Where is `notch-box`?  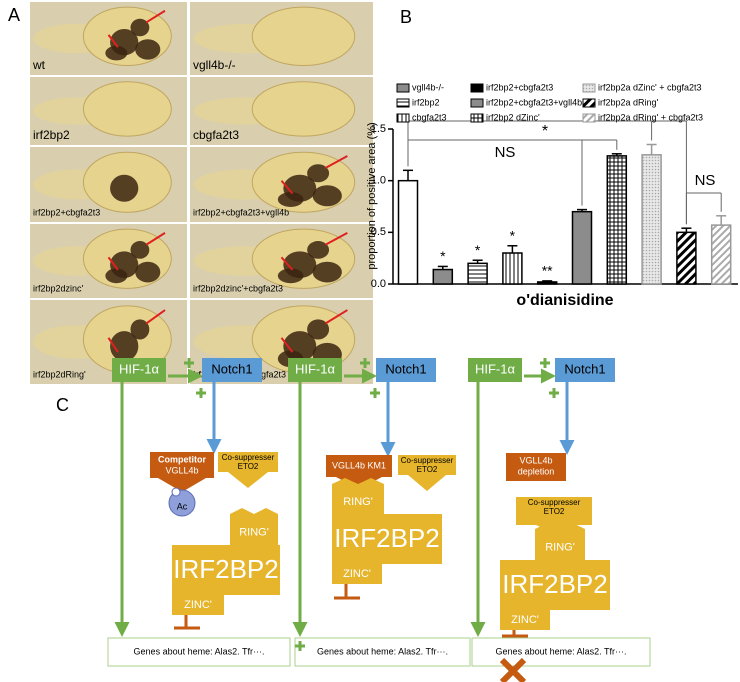 notch-box is located at coordinates (232, 370).